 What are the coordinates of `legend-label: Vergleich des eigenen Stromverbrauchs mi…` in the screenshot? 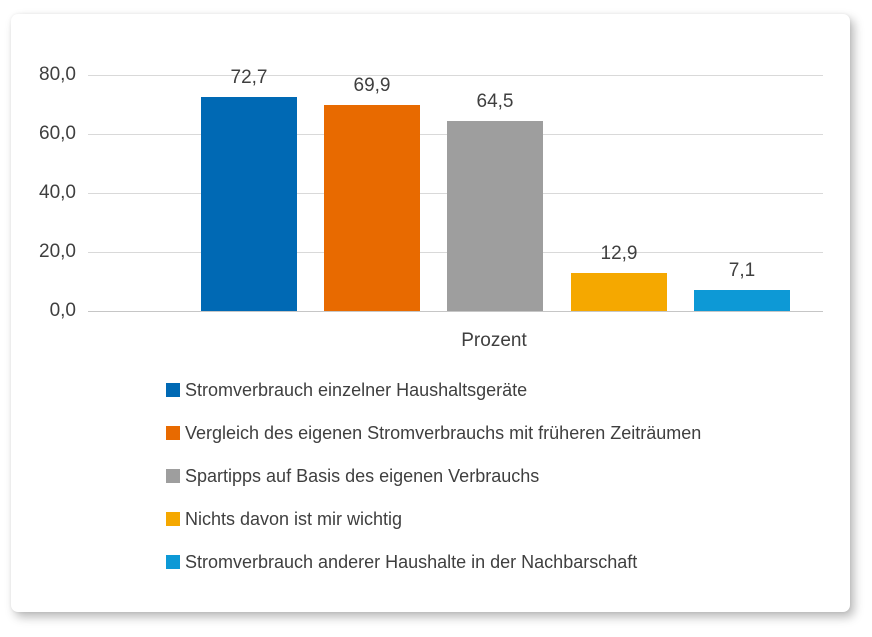 It's located at (443, 432).